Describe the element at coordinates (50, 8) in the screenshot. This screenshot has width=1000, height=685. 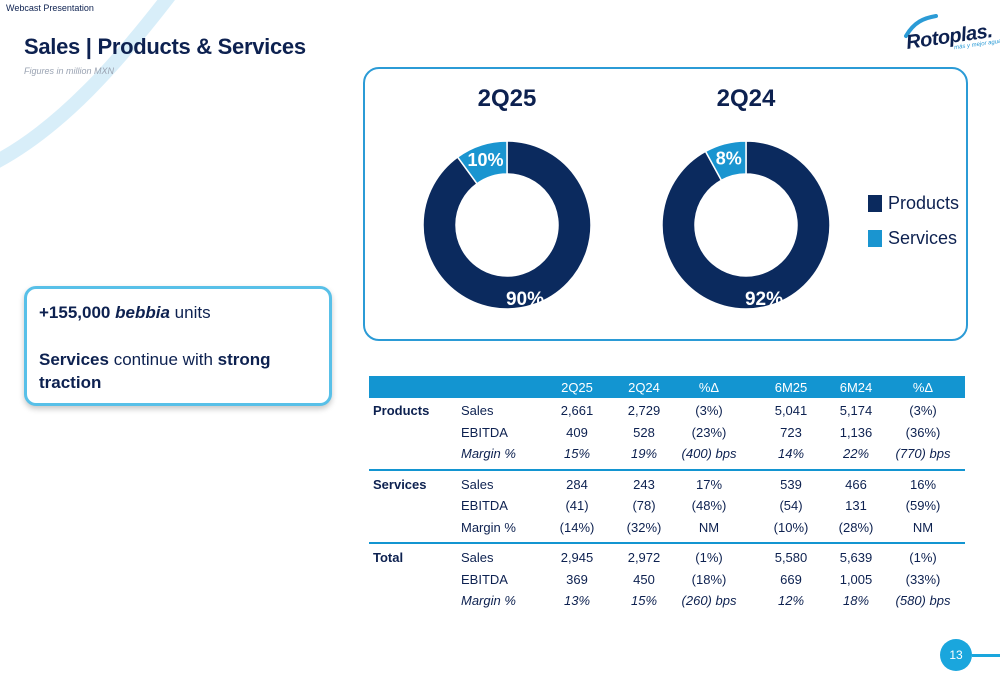
I see `presentation-tag: Webcast Presentation` at that location.